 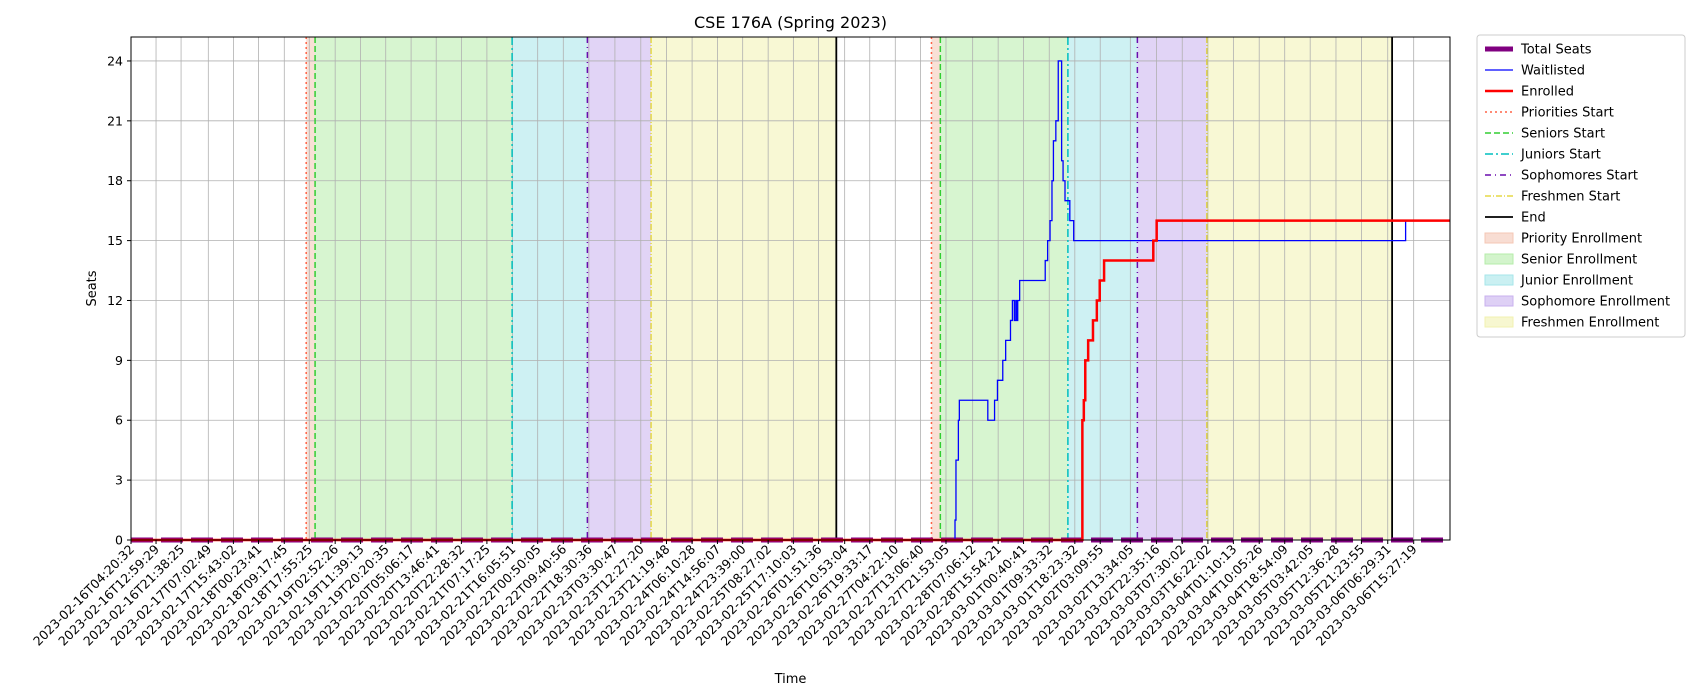 I want to click on y-tick-label: 15, so click(x=115, y=240).